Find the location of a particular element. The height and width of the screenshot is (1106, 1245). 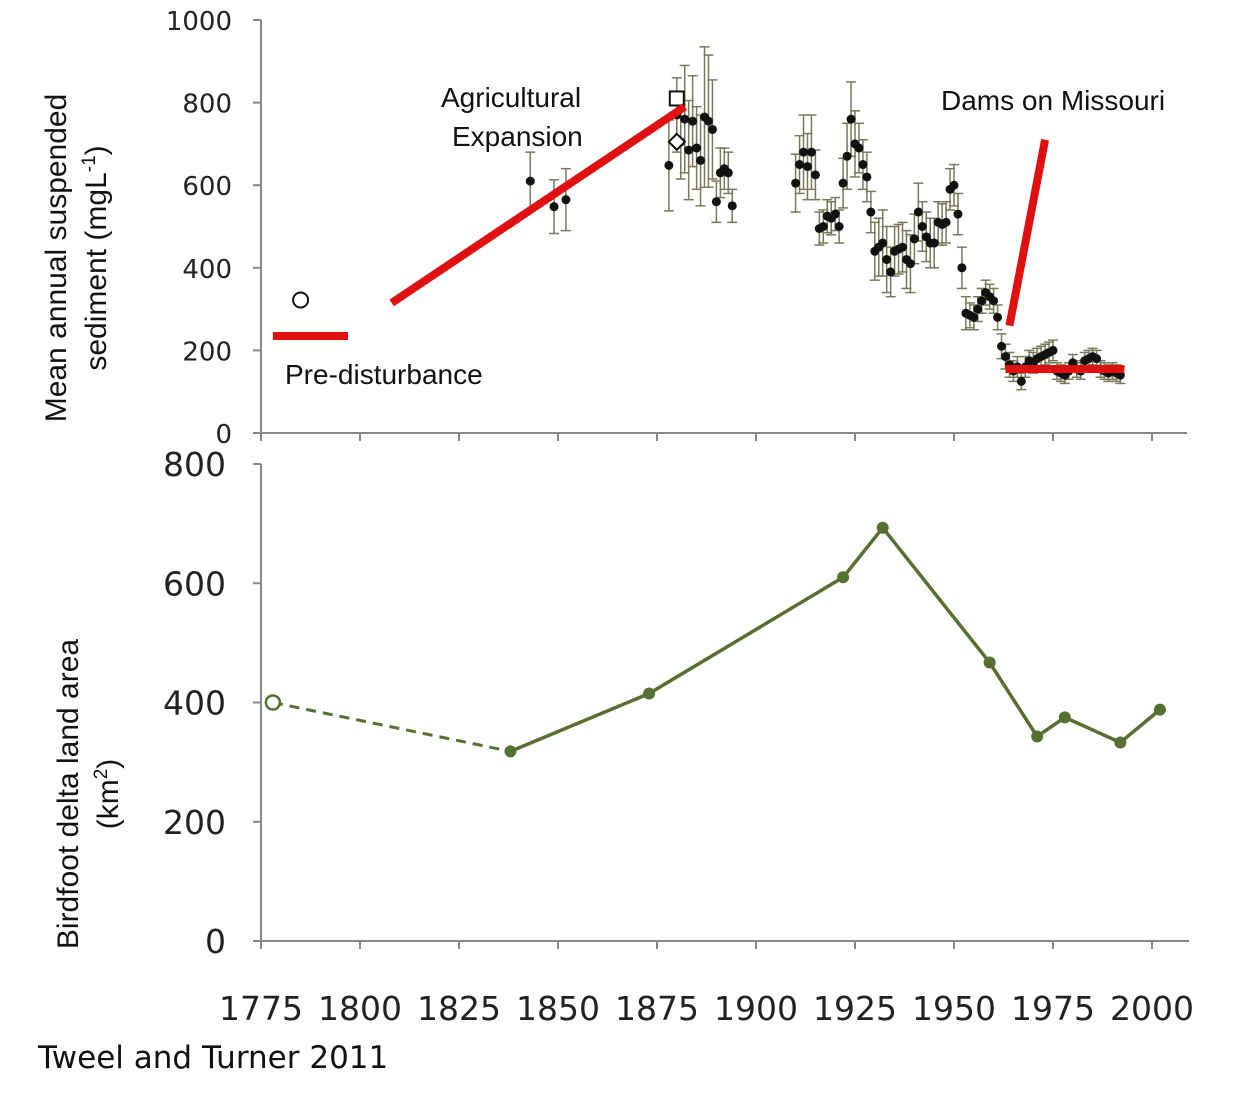

top-y-axis-label-2: sediment (mgL-1) is located at coordinates (96, 257).